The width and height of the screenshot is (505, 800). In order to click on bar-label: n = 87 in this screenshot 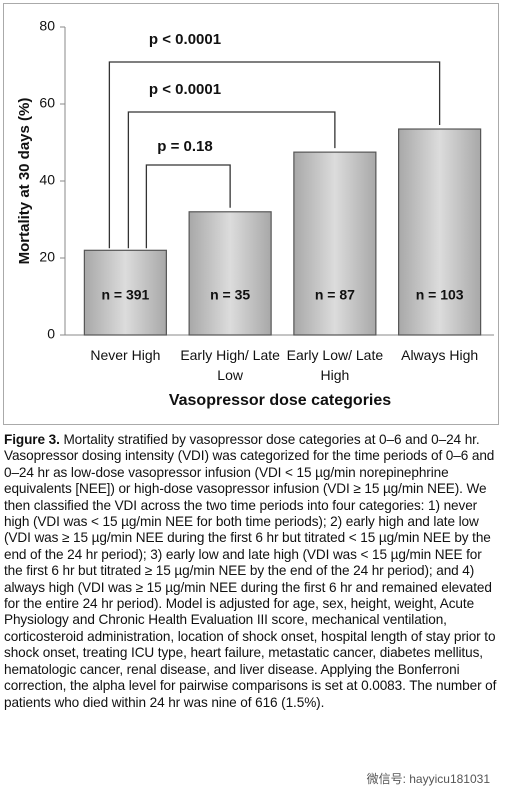, I will do `click(335, 295)`.